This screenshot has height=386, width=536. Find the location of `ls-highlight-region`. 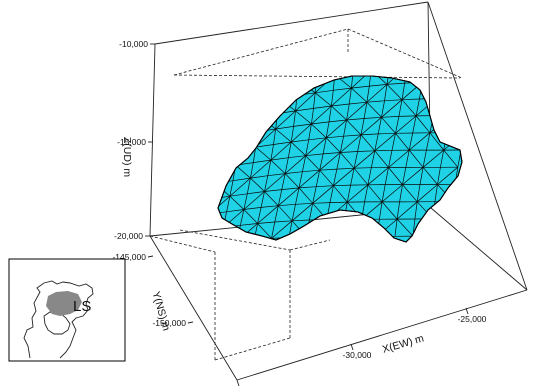

ls-highlight-region is located at coordinates (64, 303).